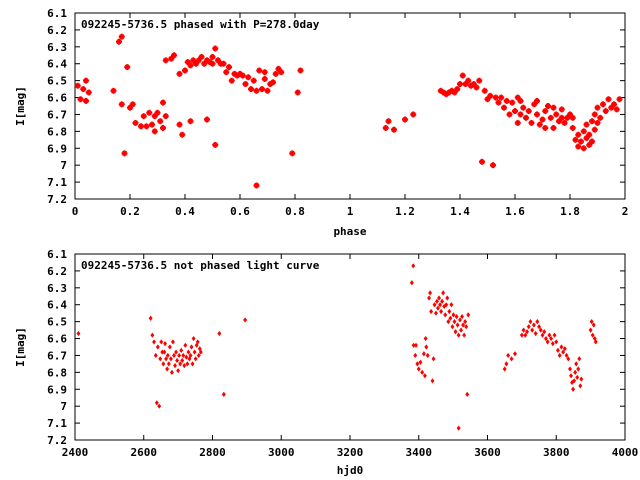 The height and width of the screenshot is (480, 640). I want to click on unphased-x-tick-label: 4000, so click(625, 452).